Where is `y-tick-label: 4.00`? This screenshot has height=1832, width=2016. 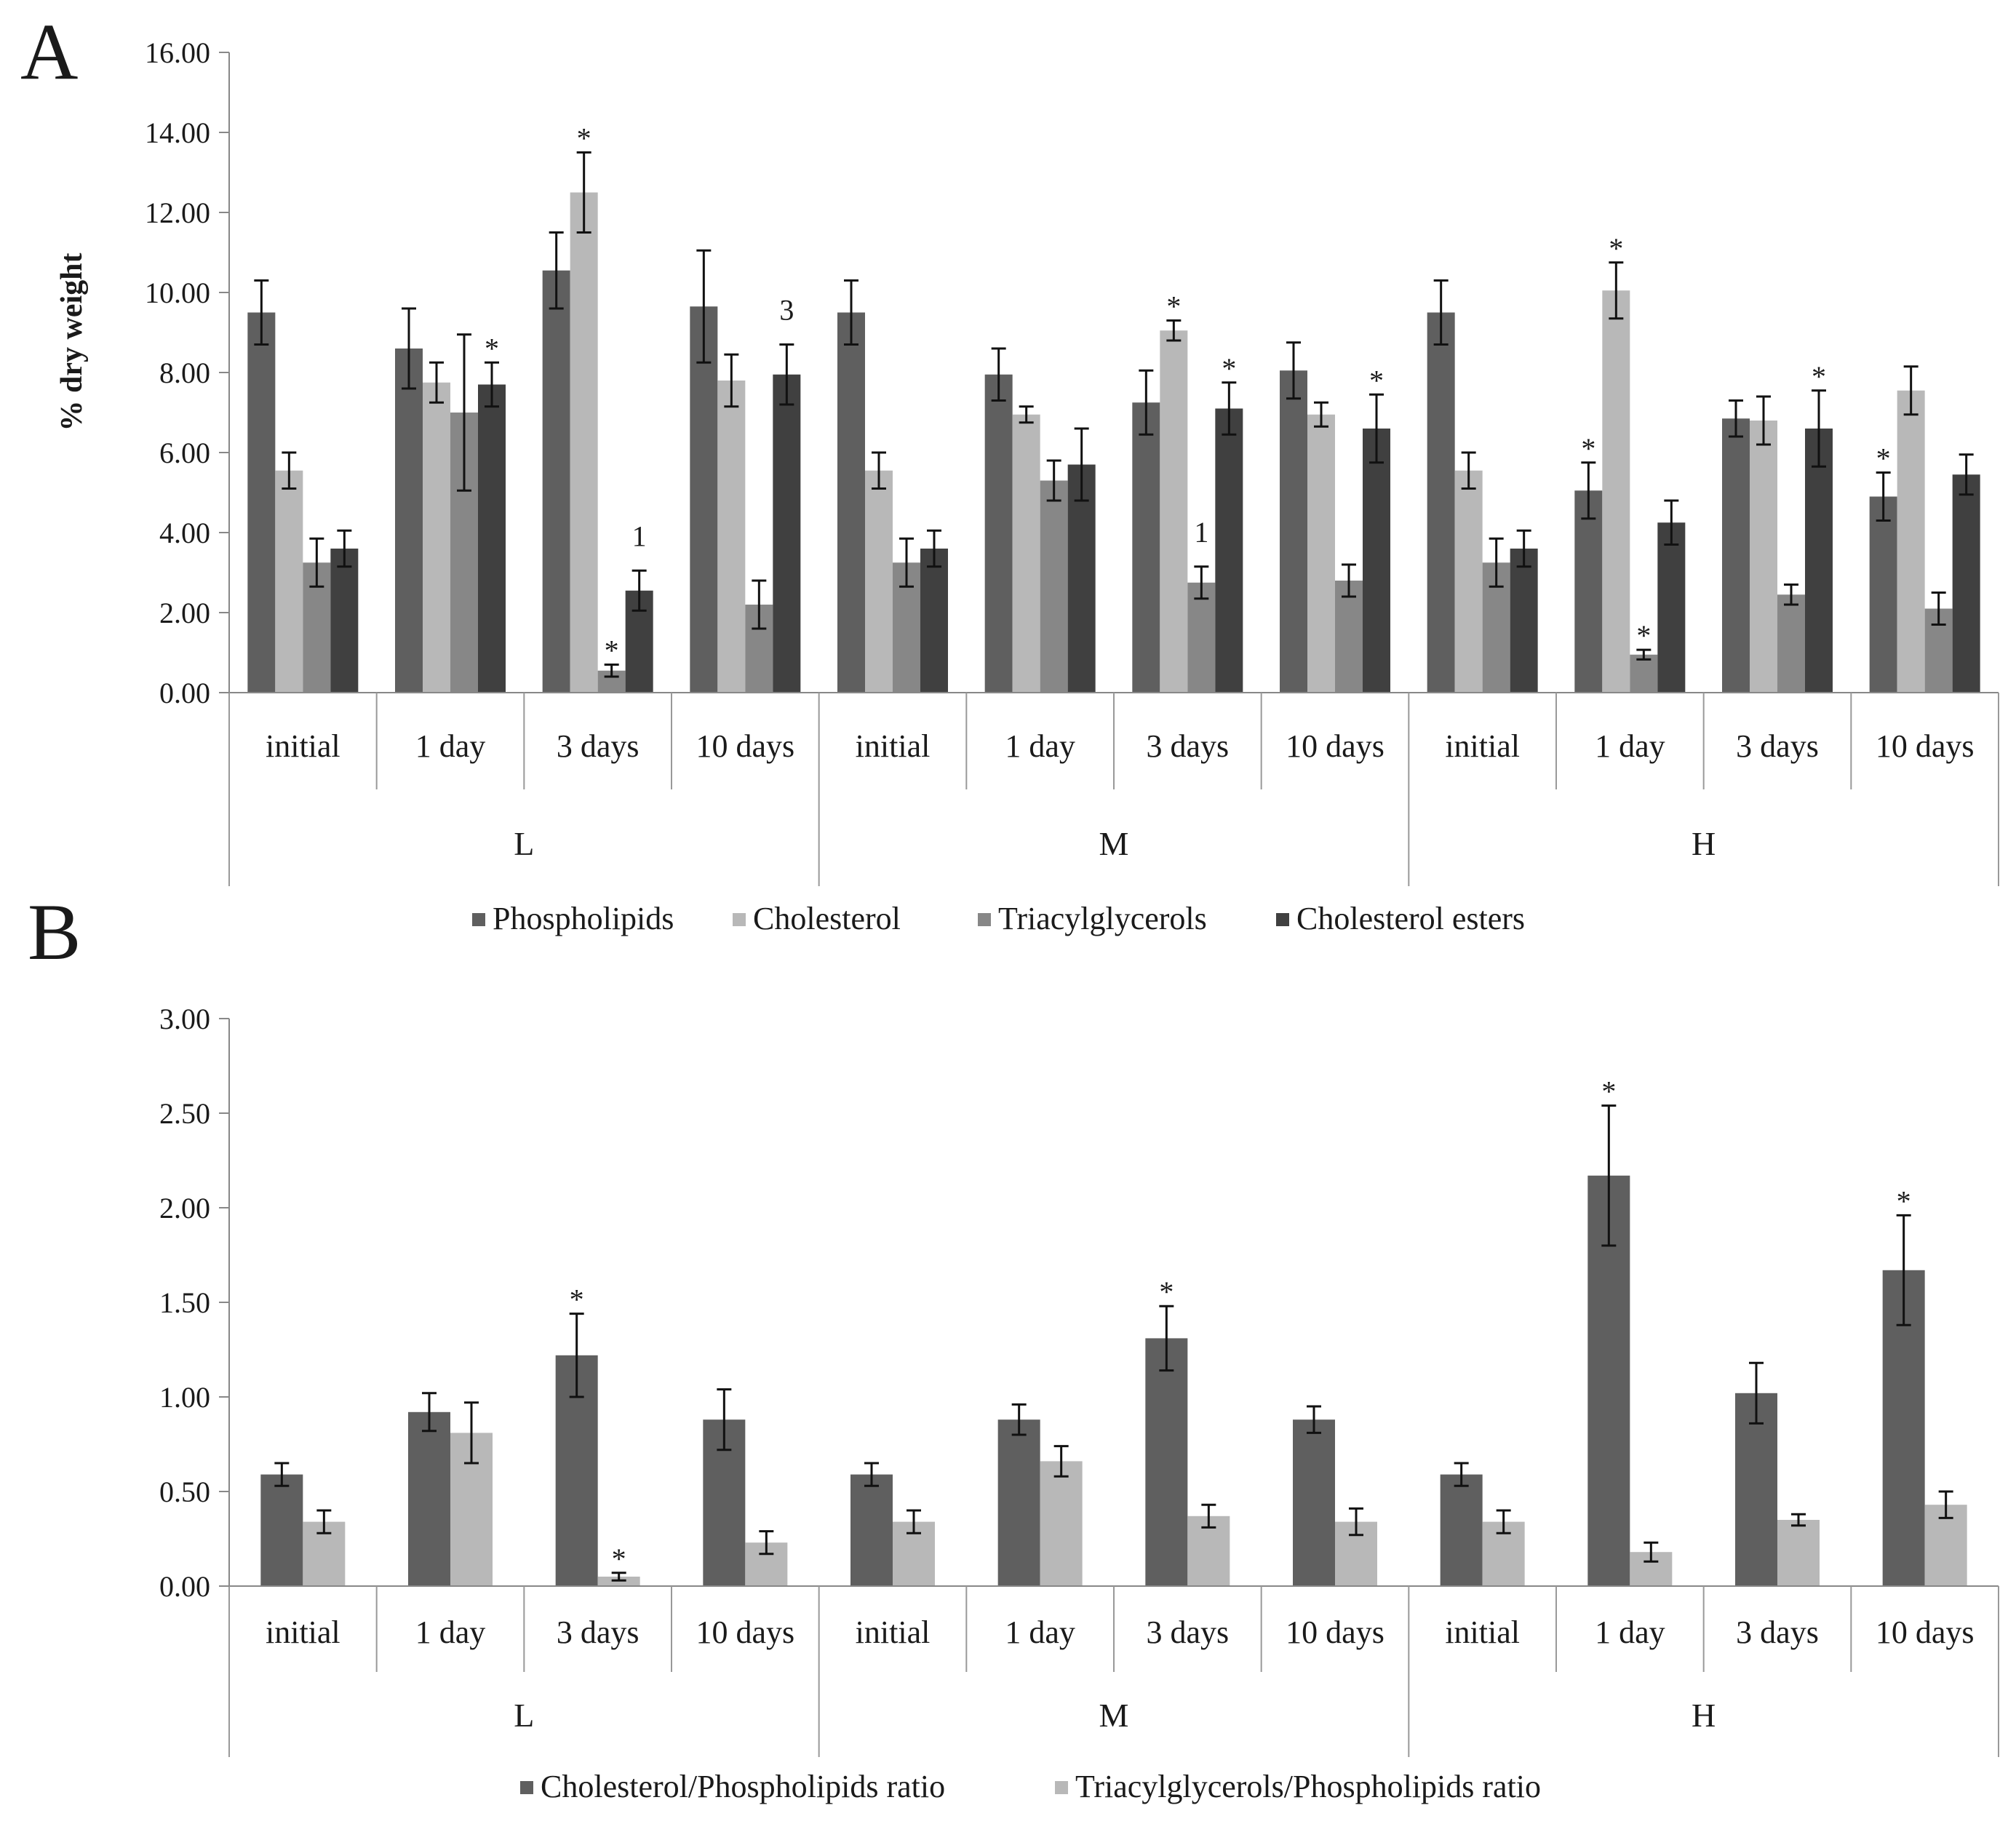
y-tick-label: 4.00 is located at coordinates (184, 533).